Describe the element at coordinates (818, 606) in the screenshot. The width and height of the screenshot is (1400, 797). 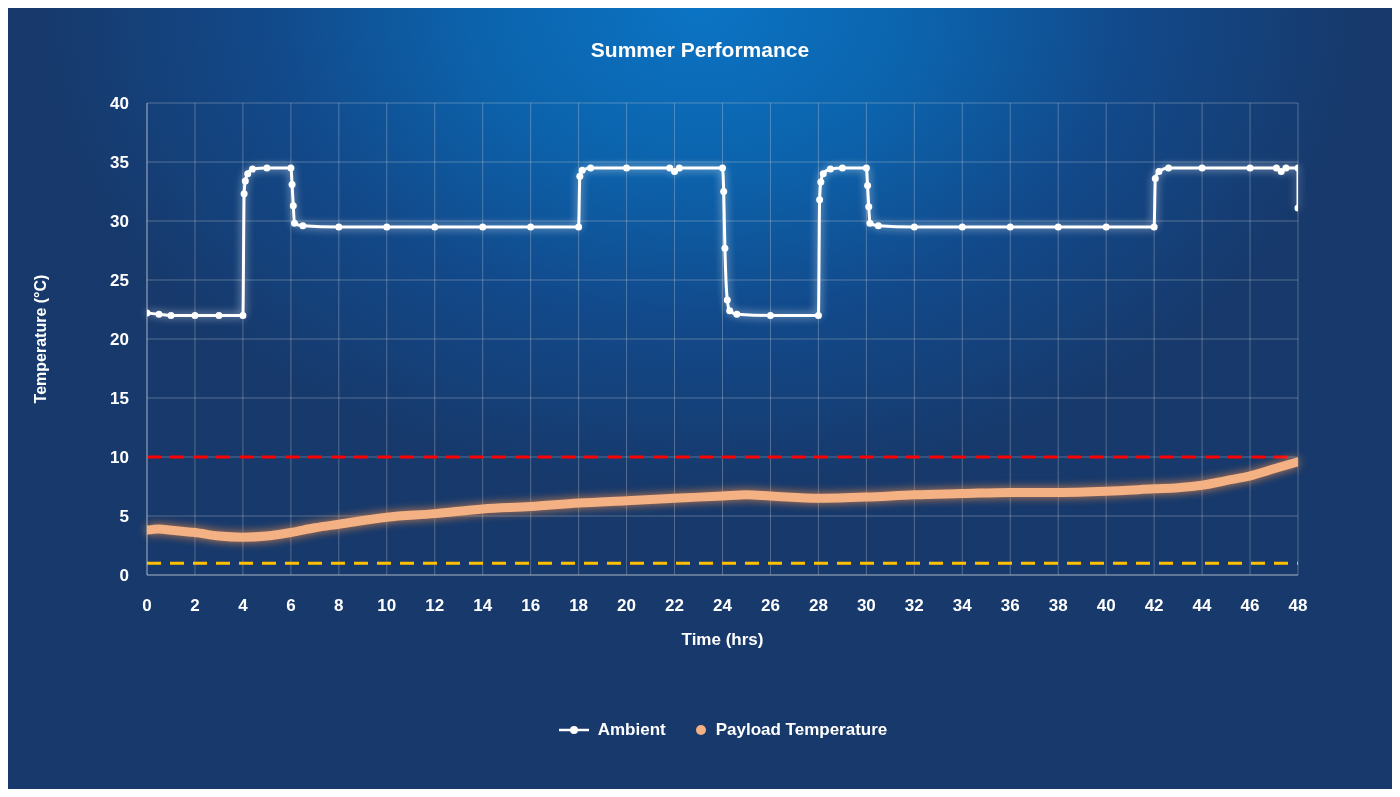
I see `x-tick-label: 28` at that location.